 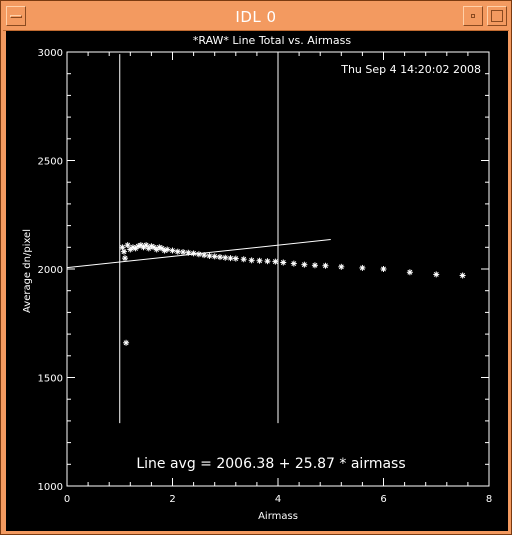 I want to click on window-menu-button, so click(x=16, y=16).